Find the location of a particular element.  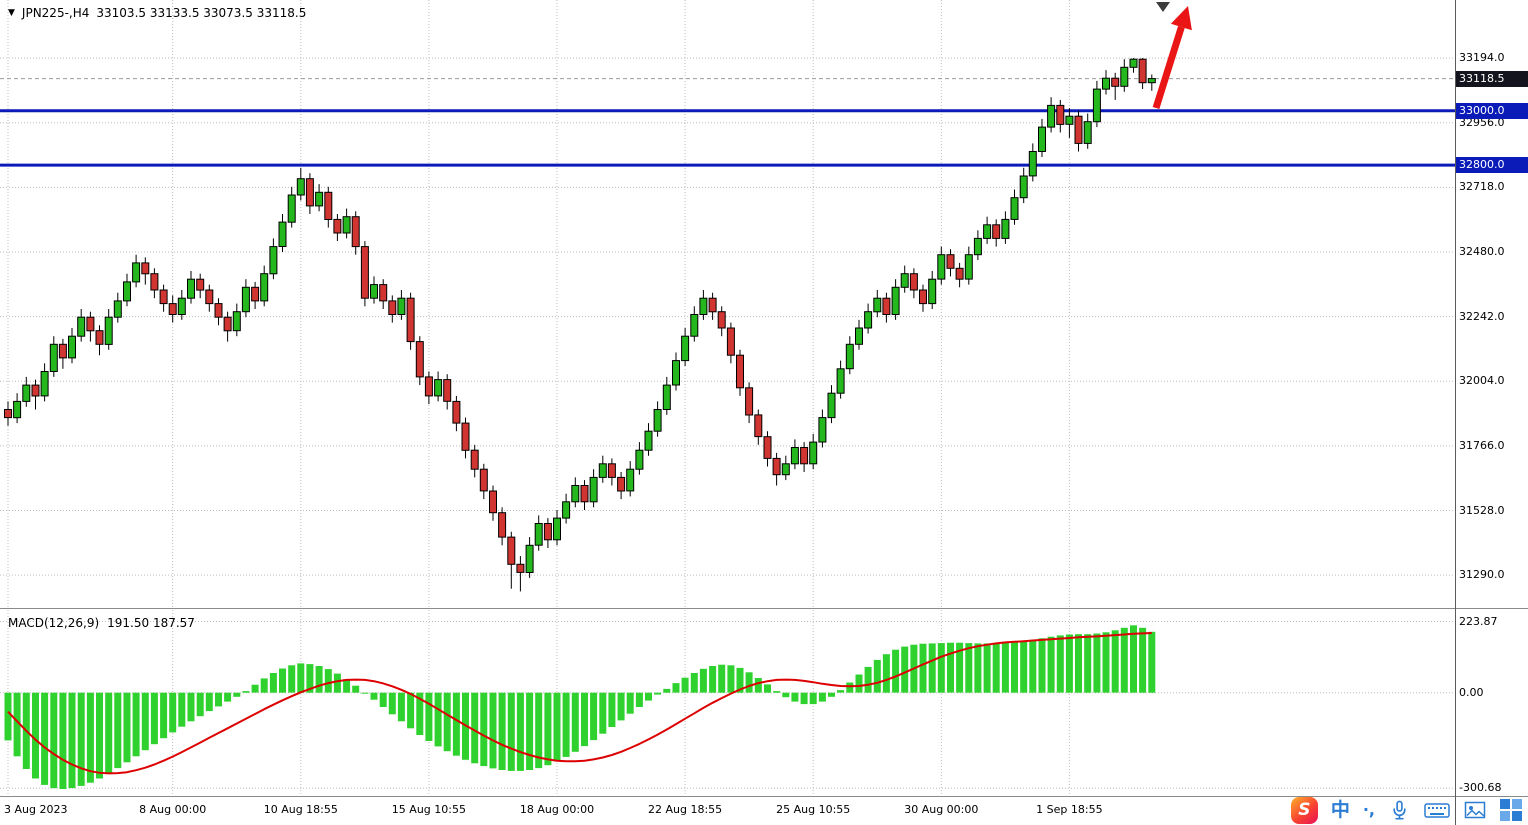

price-axis-label: 32004.0 is located at coordinates (1482, 381).